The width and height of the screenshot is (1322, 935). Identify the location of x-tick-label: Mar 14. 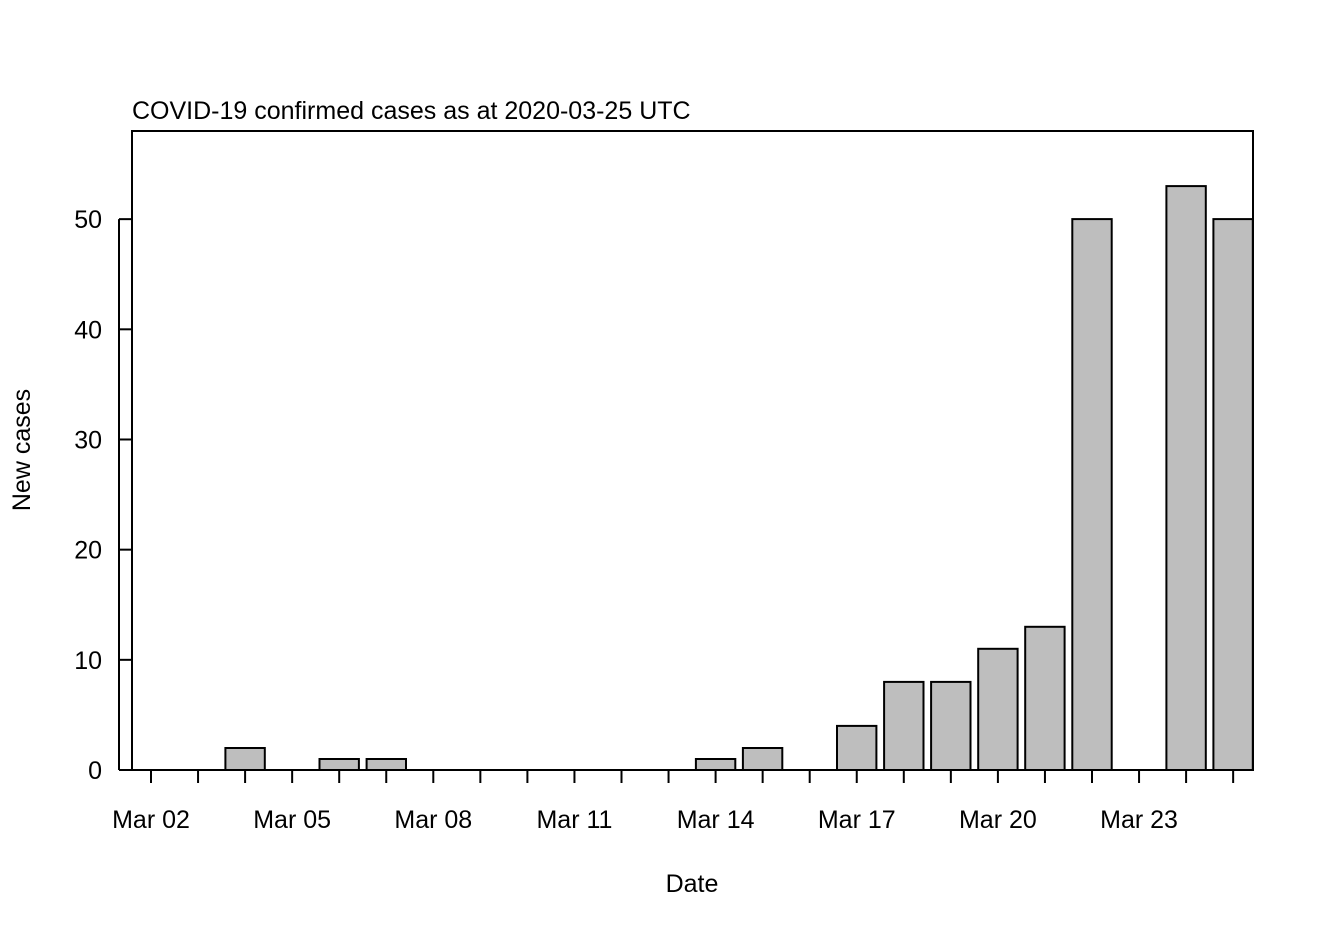
(716, 820).